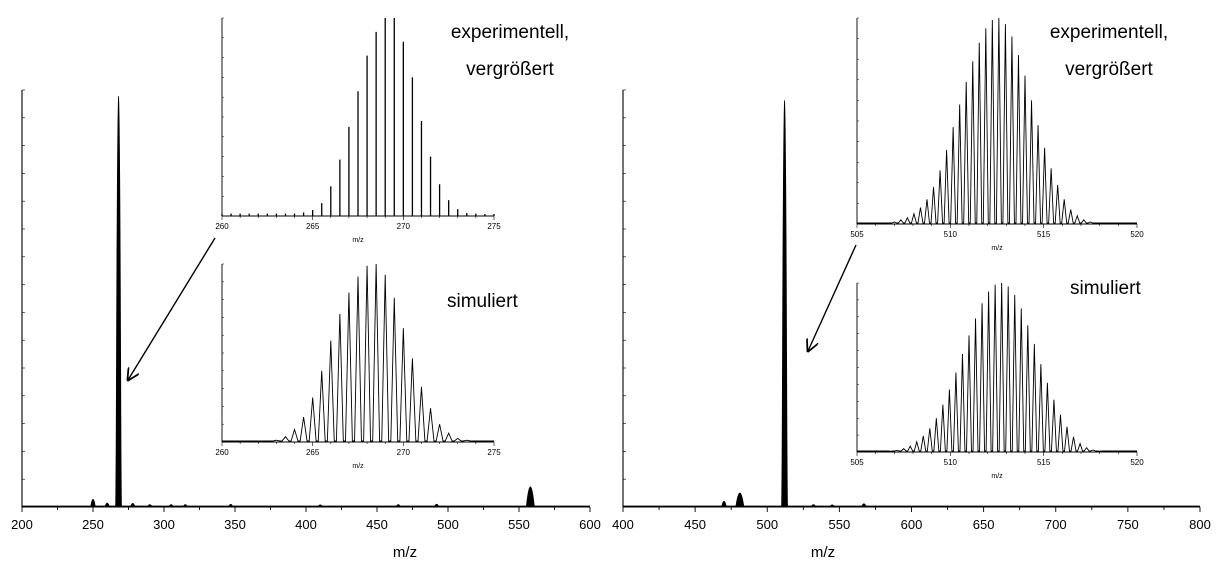 This screenshot has height=565, width=1216. I want to click on left-x-tick-label: 200, so click(22, 524).